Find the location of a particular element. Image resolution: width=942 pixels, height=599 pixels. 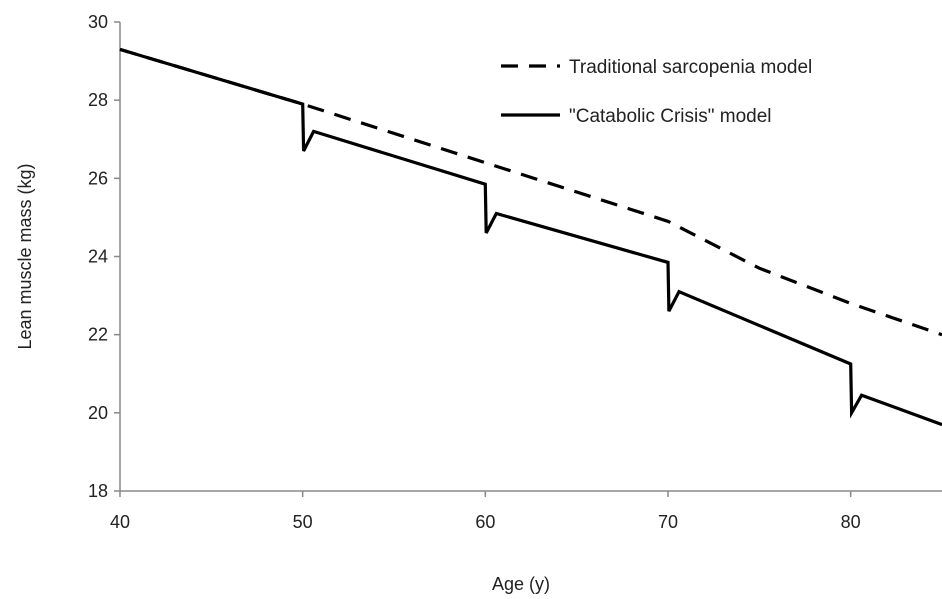

y-tick-label: 22 is located at coordinates (98, 335).